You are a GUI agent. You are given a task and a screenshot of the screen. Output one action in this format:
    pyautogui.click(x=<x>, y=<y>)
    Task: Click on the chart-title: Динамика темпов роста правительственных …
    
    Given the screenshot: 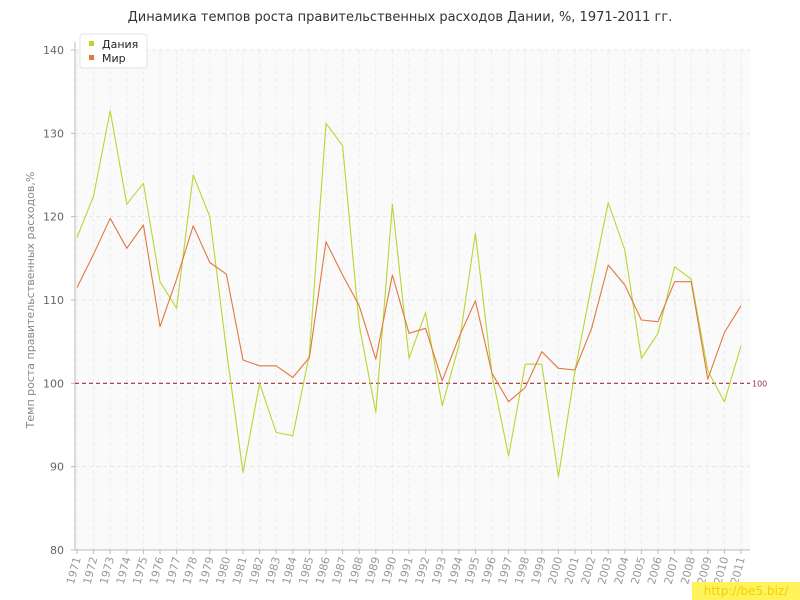 What is the action you would take?
    pyautogui.click(x=400, y=17)
    